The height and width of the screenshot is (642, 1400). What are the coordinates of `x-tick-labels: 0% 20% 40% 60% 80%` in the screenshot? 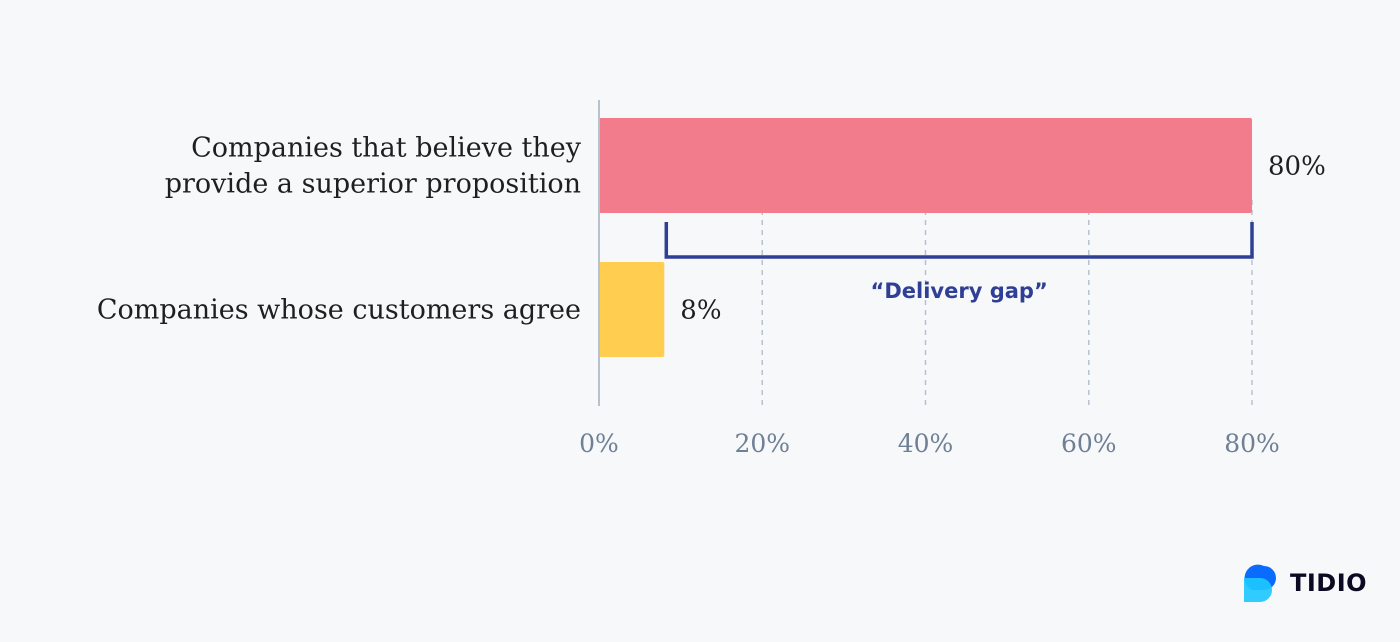 It's located at (929, 443).